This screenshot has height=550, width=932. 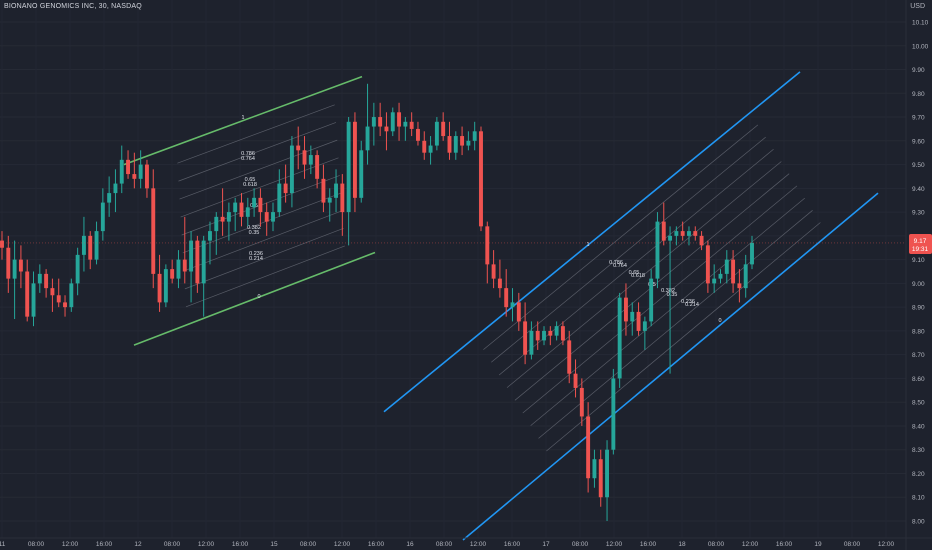 I want to click on y-tick-label: 9.80, so click(x=918, y=94).